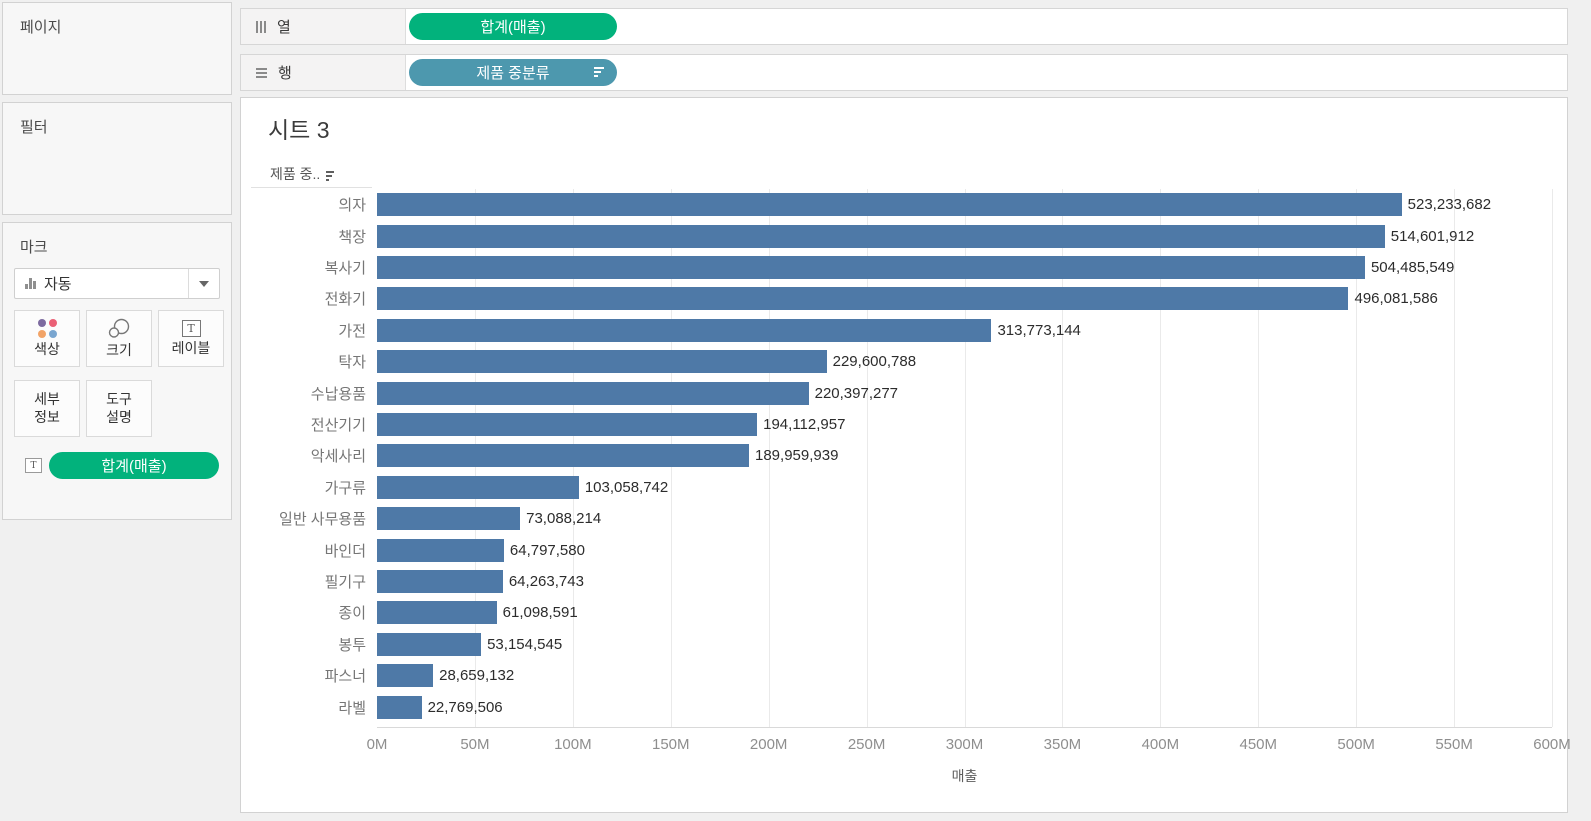  I want to click on rows-icon, so click(261, 72).